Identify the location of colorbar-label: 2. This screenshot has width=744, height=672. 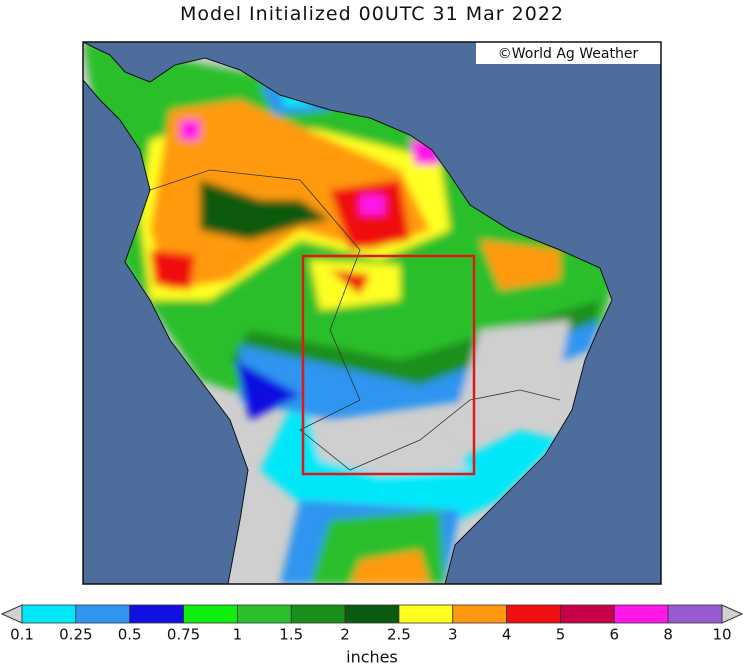
(345, 635).